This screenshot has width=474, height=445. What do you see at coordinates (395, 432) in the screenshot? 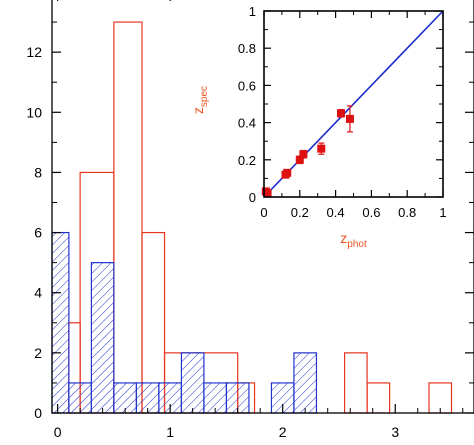
I see `x-tick-label: 3` at bounding box center [395, 432].